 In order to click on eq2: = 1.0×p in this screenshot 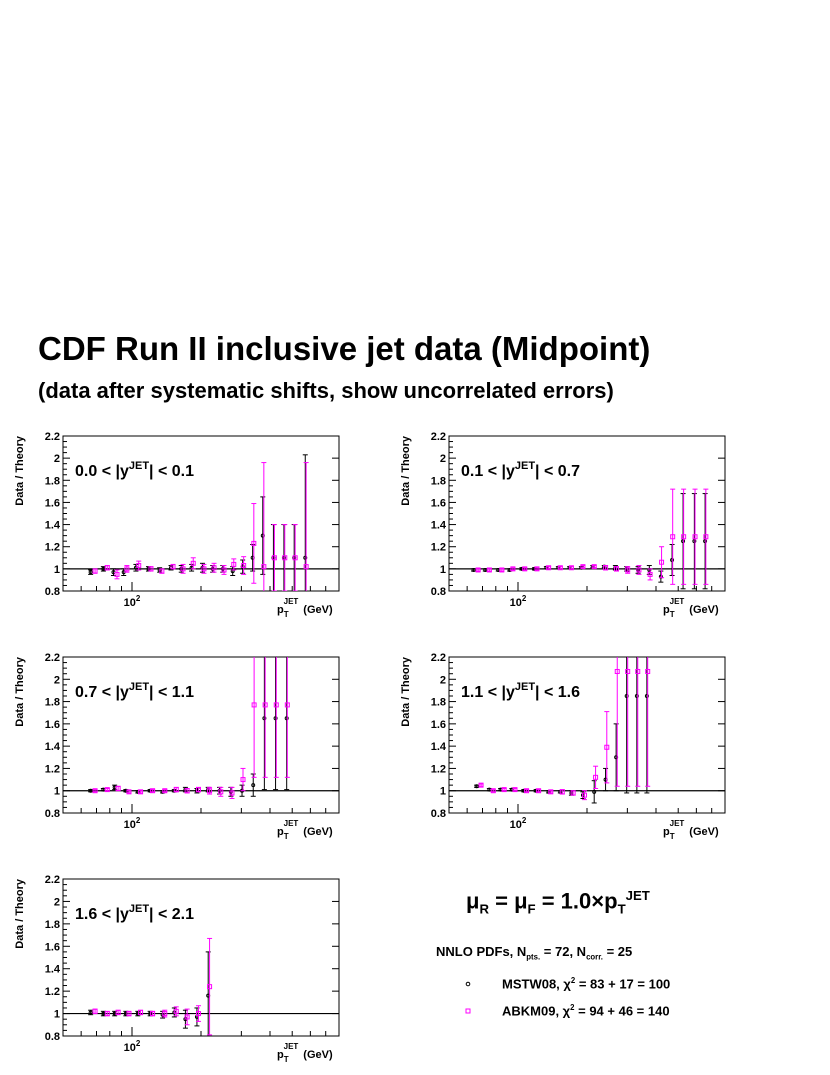, I will do `click(576, 901)`.